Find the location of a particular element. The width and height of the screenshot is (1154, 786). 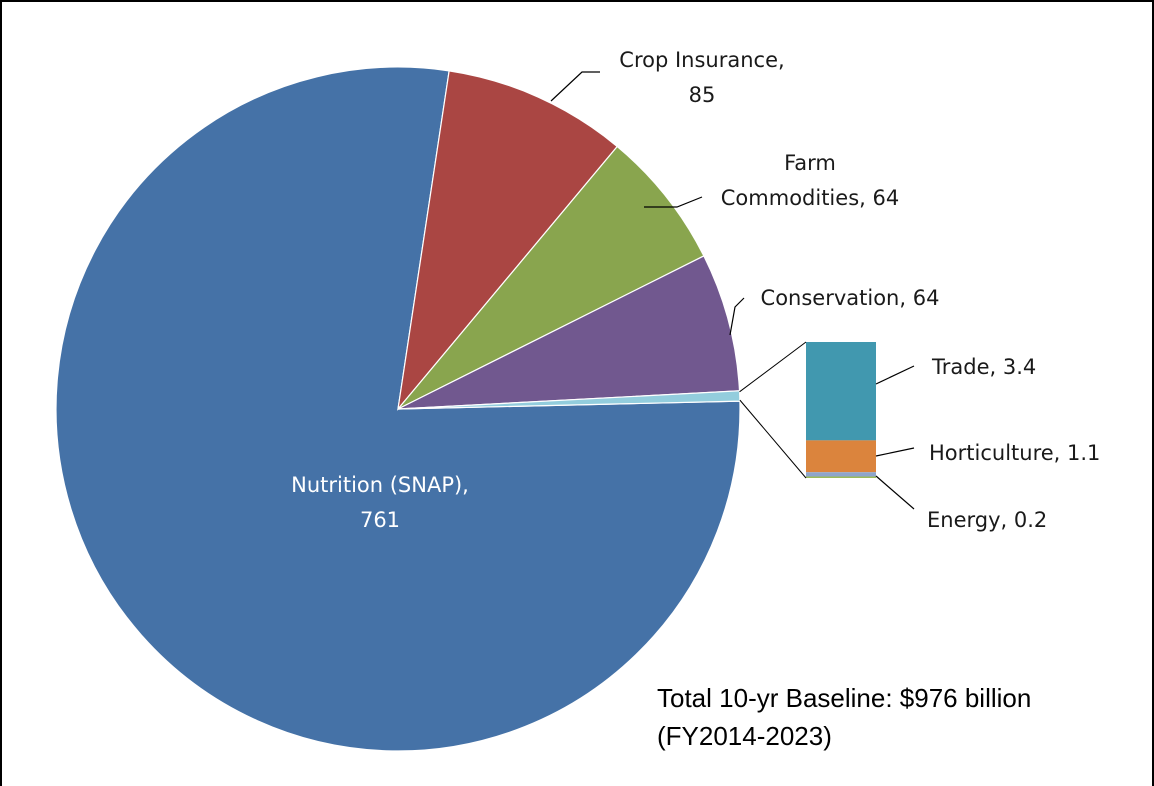

breakout-base is located at coordinates (841, 477).